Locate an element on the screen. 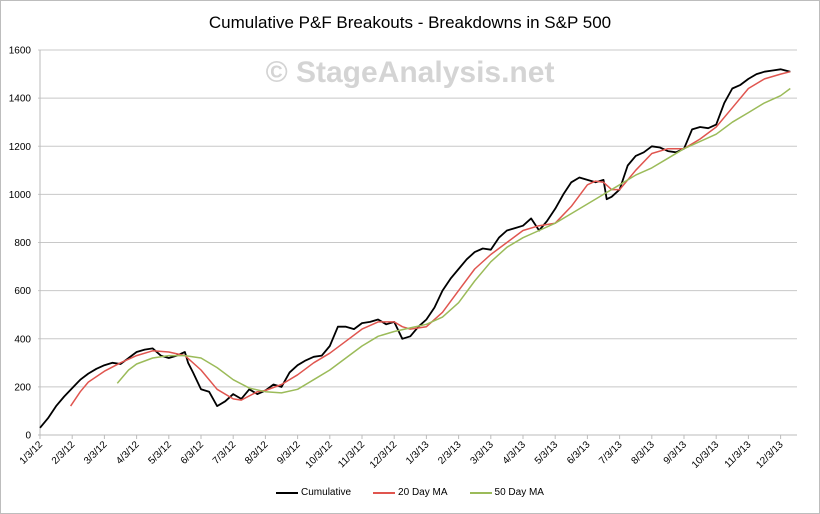 The image size is (820, 514). y-tick-label: 200 is located at coordinates (22, 387).